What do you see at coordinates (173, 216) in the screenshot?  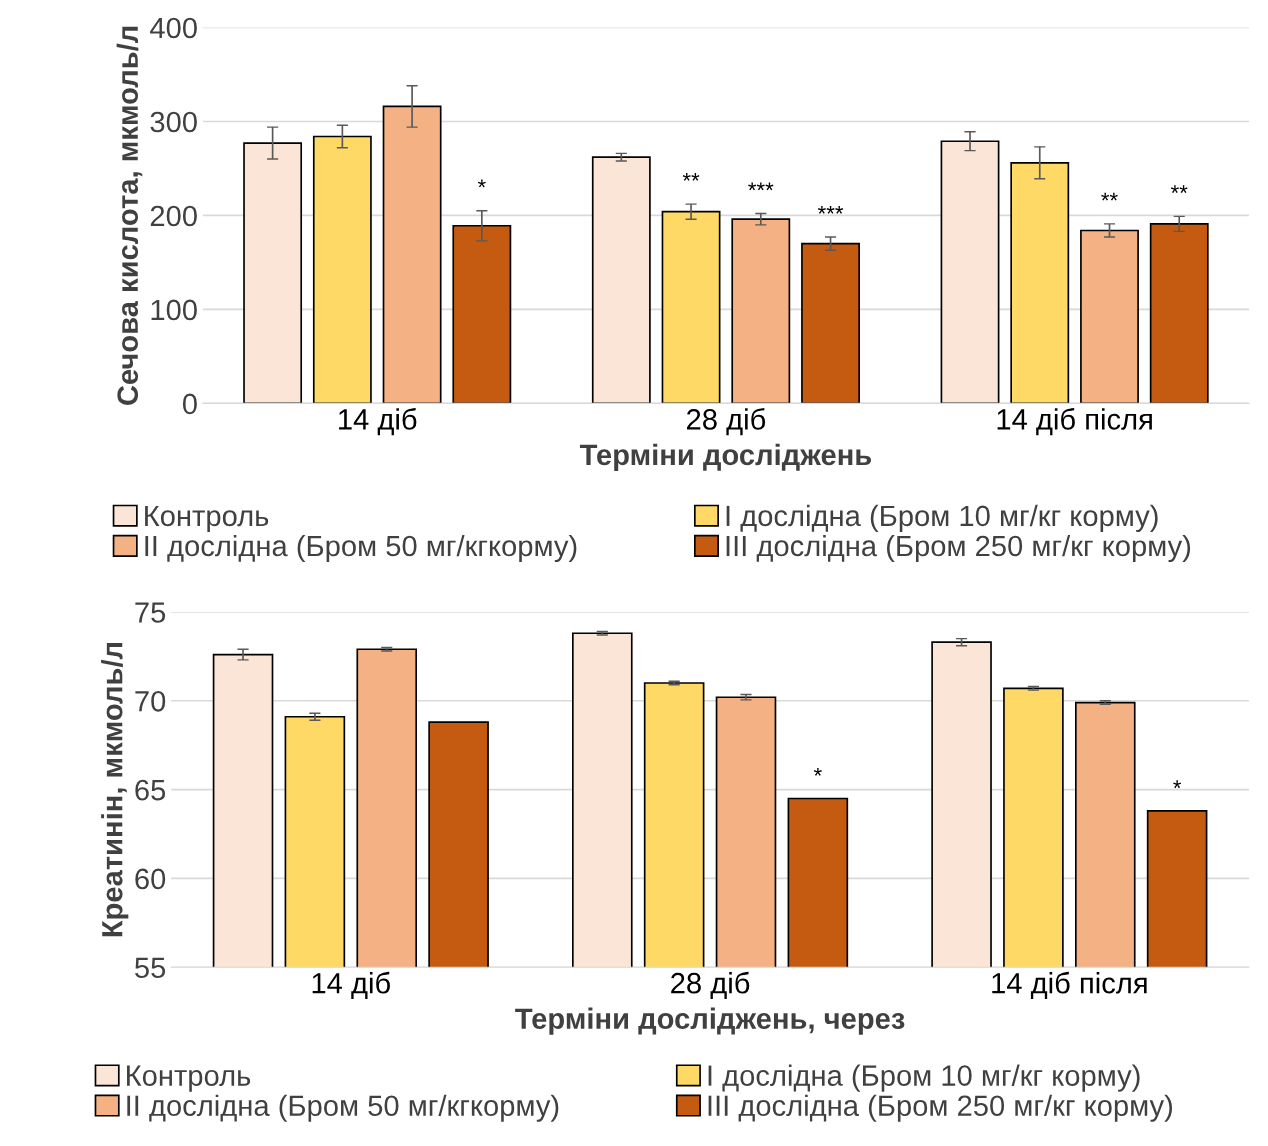 I see `y-tick-label: 200` at bounding box center [173, 216].